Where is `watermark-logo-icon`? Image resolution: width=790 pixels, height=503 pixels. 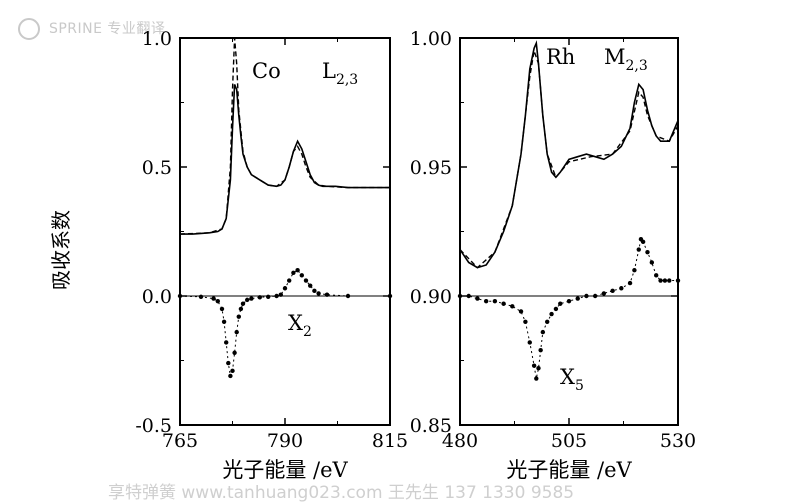 watermark-logo-icon is located at coordinates (29, 29).